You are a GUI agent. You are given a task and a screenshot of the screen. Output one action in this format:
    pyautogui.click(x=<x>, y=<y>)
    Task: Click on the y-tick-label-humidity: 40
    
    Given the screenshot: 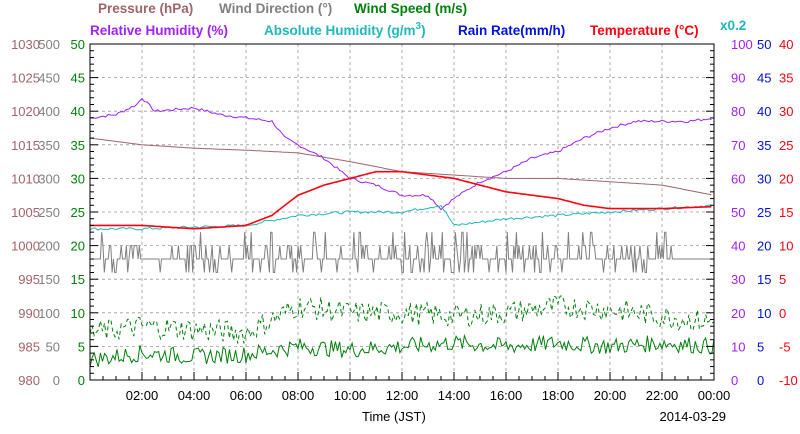 What is the action you would take?
    pyautogui.click(x=738, y=246)
    